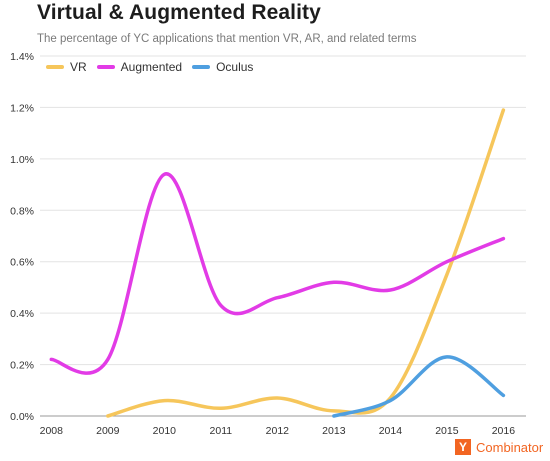 The width and height of the screenshot is (550, 461). Describe the element at coordinates (419, 386) in the screenshot. I see `series-line-oculus` at that location.